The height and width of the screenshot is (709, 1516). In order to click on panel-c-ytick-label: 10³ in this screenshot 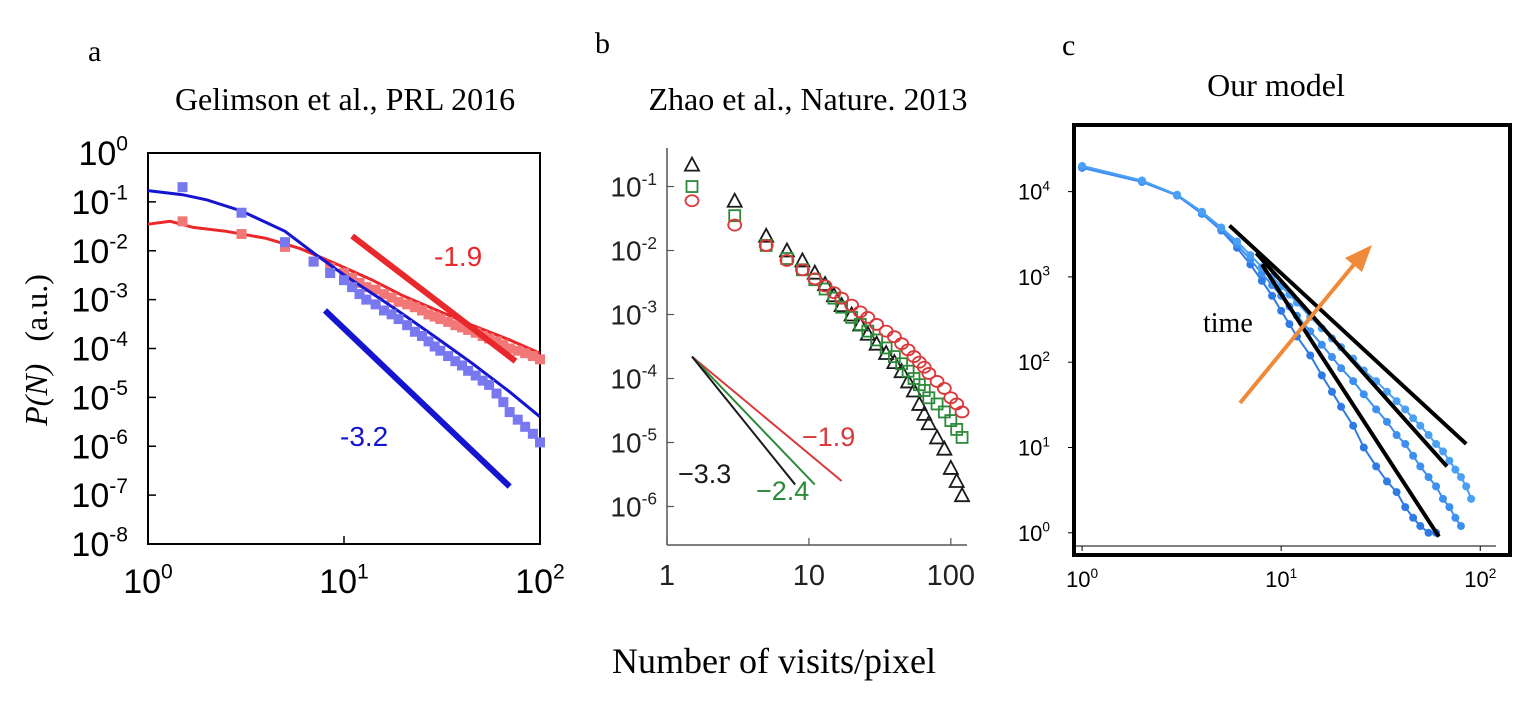, I will do `click(1034, 277)`.